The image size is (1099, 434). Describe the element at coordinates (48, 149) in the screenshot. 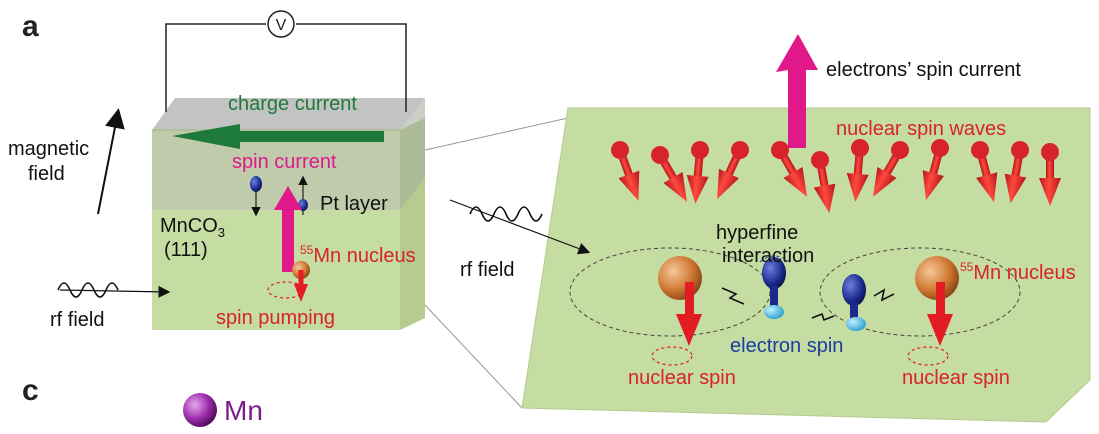

I see `magnetic-field-label-1: magnetic` at that location.